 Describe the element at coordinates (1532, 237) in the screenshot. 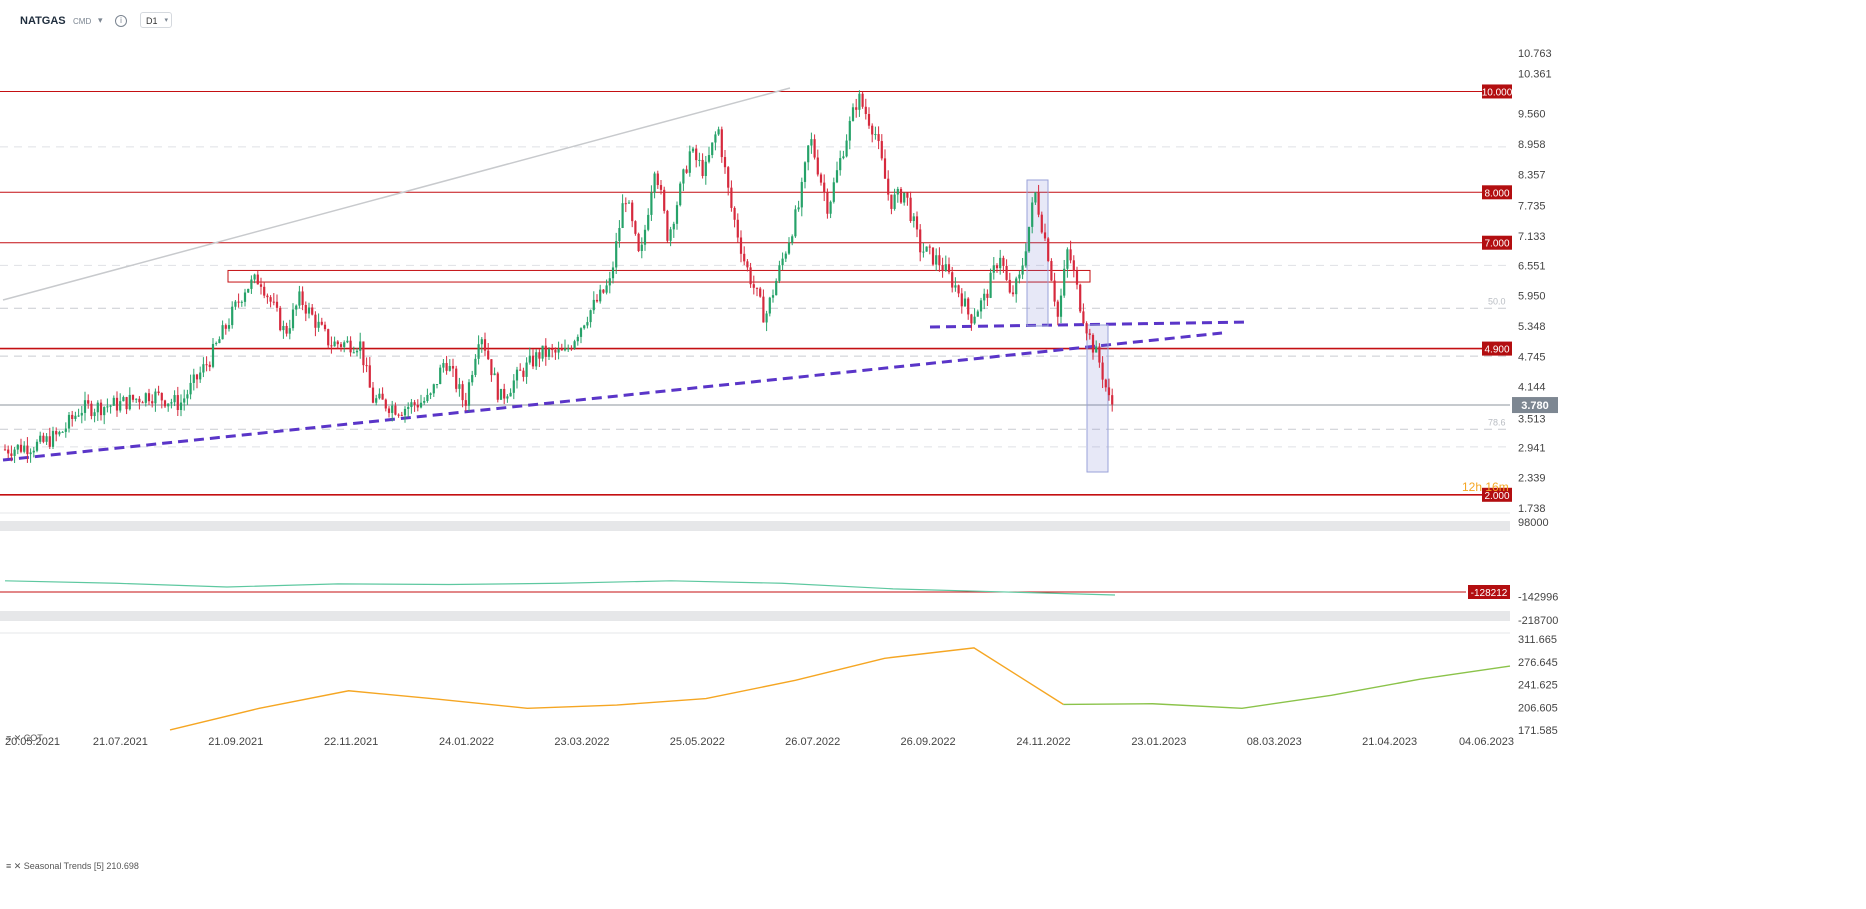

I see `price-axis-tick: 7.133` at that location.